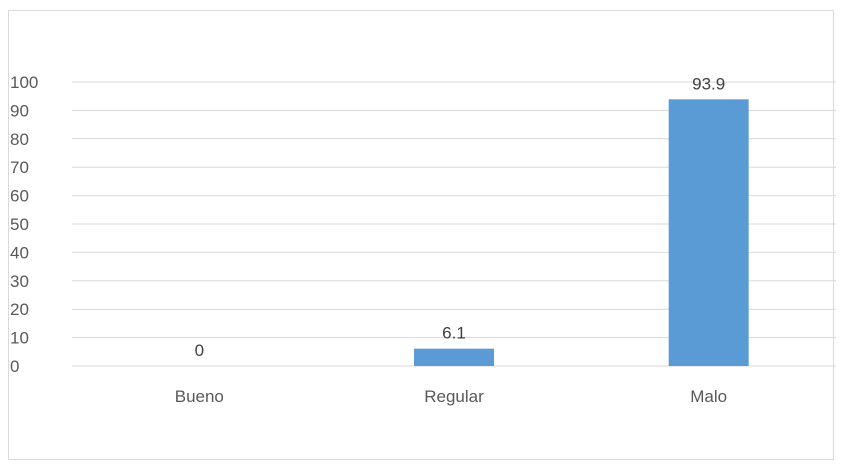 Image resolution: width=843 pixels, height=466 pixels. What do you see at coordinates (24, 82) in the screenshot?
I see `y-tick-label-100: 100` at bounding box center [24, 82].